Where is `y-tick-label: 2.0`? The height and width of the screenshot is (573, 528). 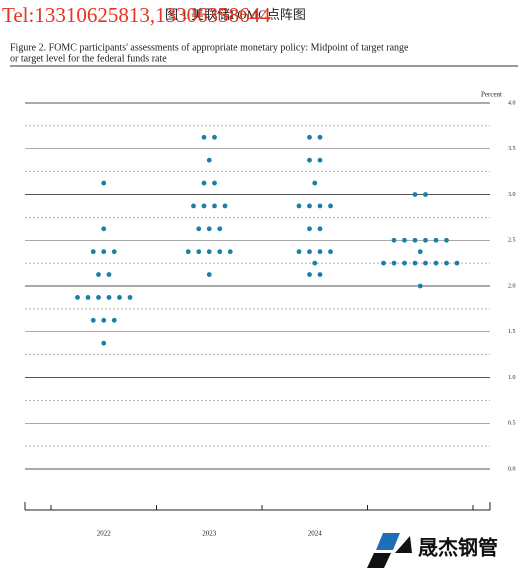
y-tick-label: 2.0 is located at coordinates (512, 286).